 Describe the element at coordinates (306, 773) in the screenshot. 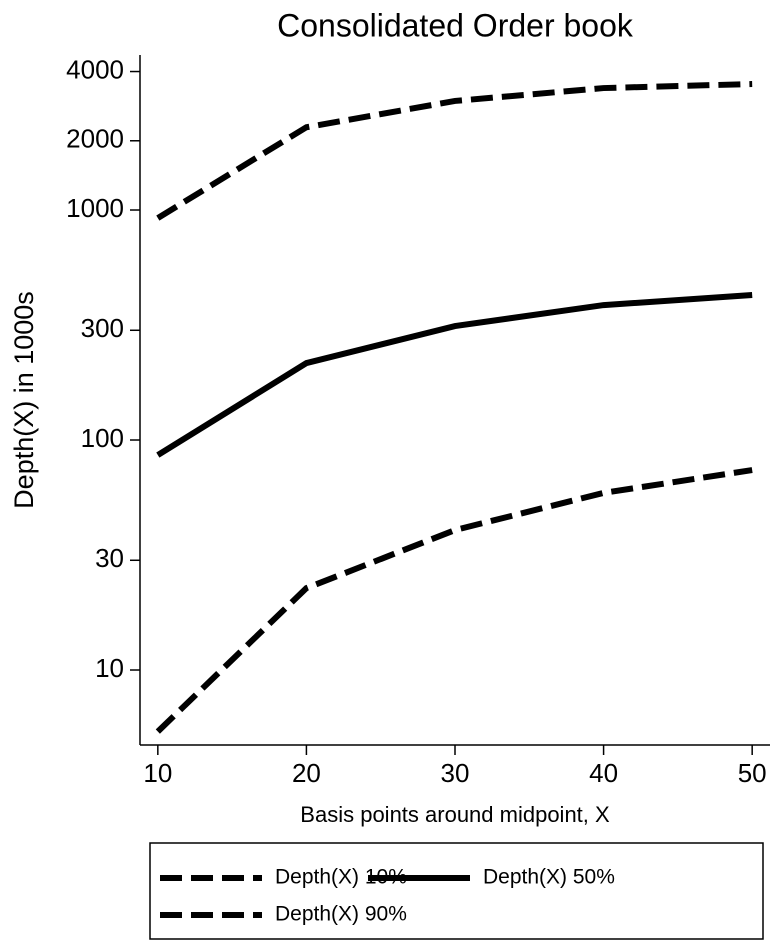

I see `x-tick-label: 20` at that location.